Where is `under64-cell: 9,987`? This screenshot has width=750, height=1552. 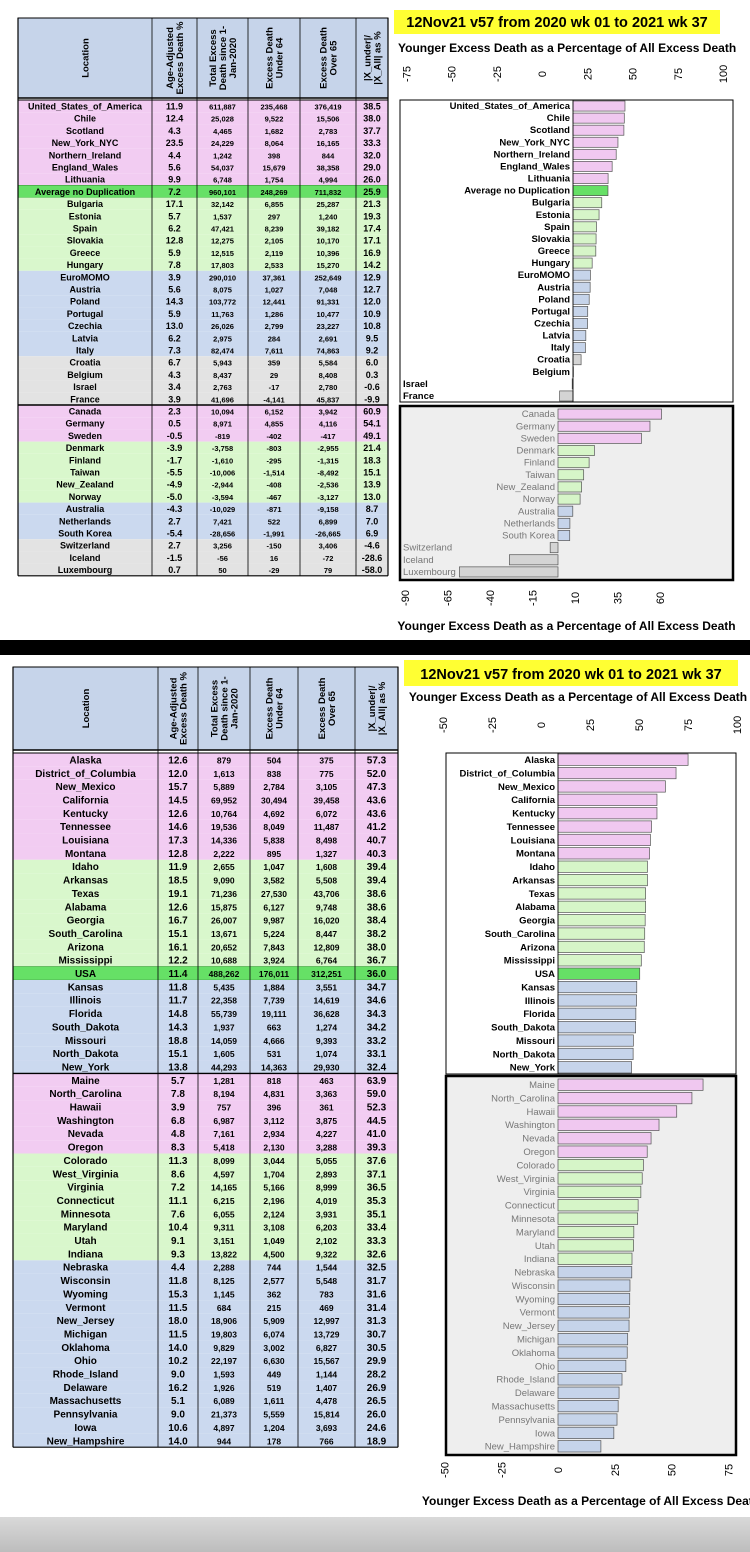
under64-cell: 9,987 is located at coordinates (274, 921).